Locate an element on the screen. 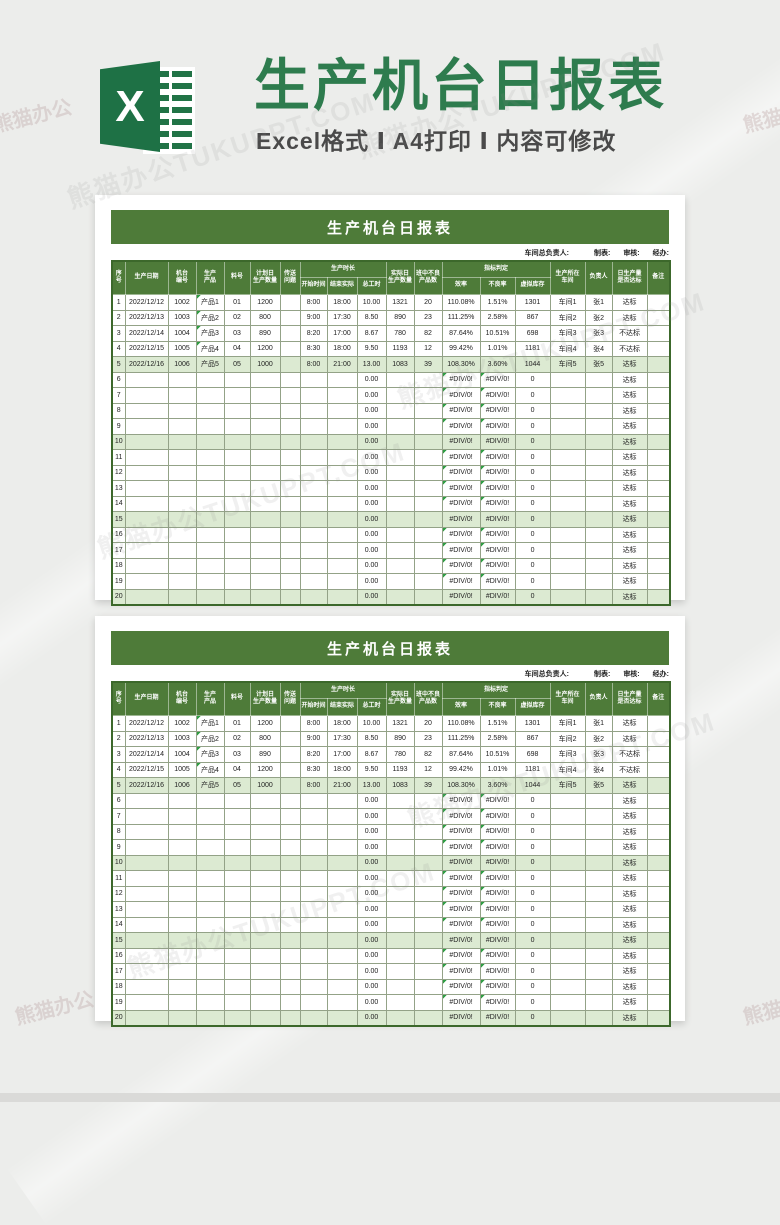 This screenshot has height=1225, width=780. cell-index: 13 is located at coordinates (118, 488).